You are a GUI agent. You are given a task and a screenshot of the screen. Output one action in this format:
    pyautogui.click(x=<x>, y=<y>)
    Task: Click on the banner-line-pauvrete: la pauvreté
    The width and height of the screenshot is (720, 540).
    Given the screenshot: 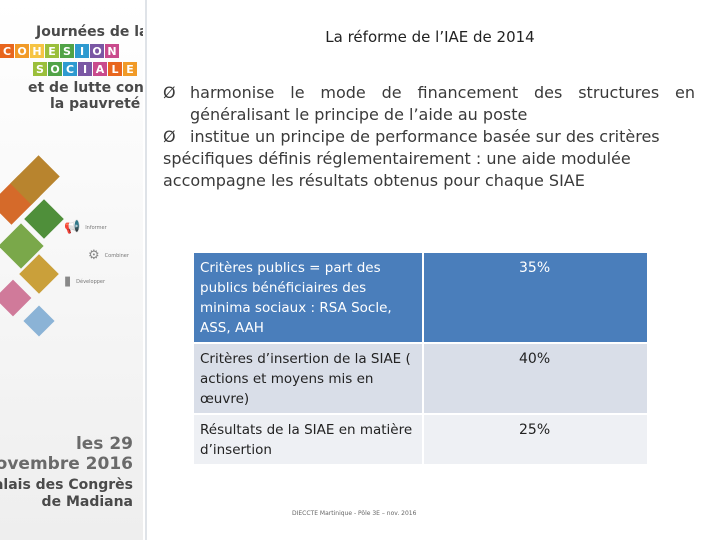 What is the action you would take?
    pyautogui.click(x=95, y=104)
    